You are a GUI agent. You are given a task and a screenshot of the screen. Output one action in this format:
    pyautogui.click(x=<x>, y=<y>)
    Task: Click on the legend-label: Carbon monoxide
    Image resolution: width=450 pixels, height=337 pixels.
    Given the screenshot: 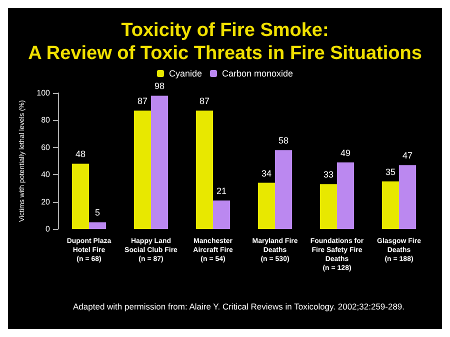 What is the action you would take?
    pyautogui.click(x=258, y=73)
    